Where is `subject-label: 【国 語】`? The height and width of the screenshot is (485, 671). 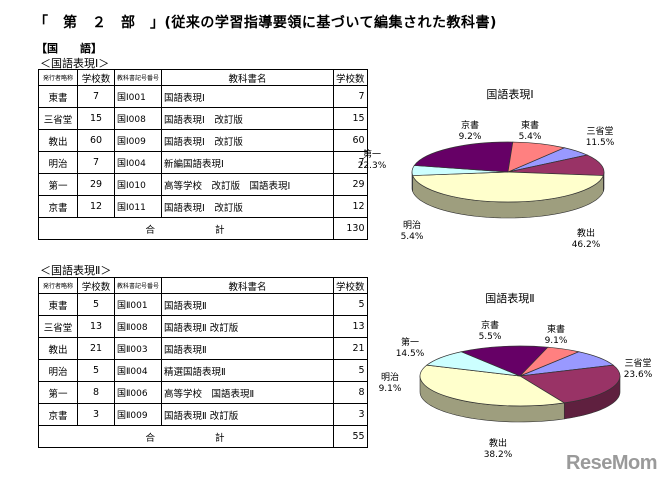 subject-label: 【国 語】 is located at coordinates (69, 48).